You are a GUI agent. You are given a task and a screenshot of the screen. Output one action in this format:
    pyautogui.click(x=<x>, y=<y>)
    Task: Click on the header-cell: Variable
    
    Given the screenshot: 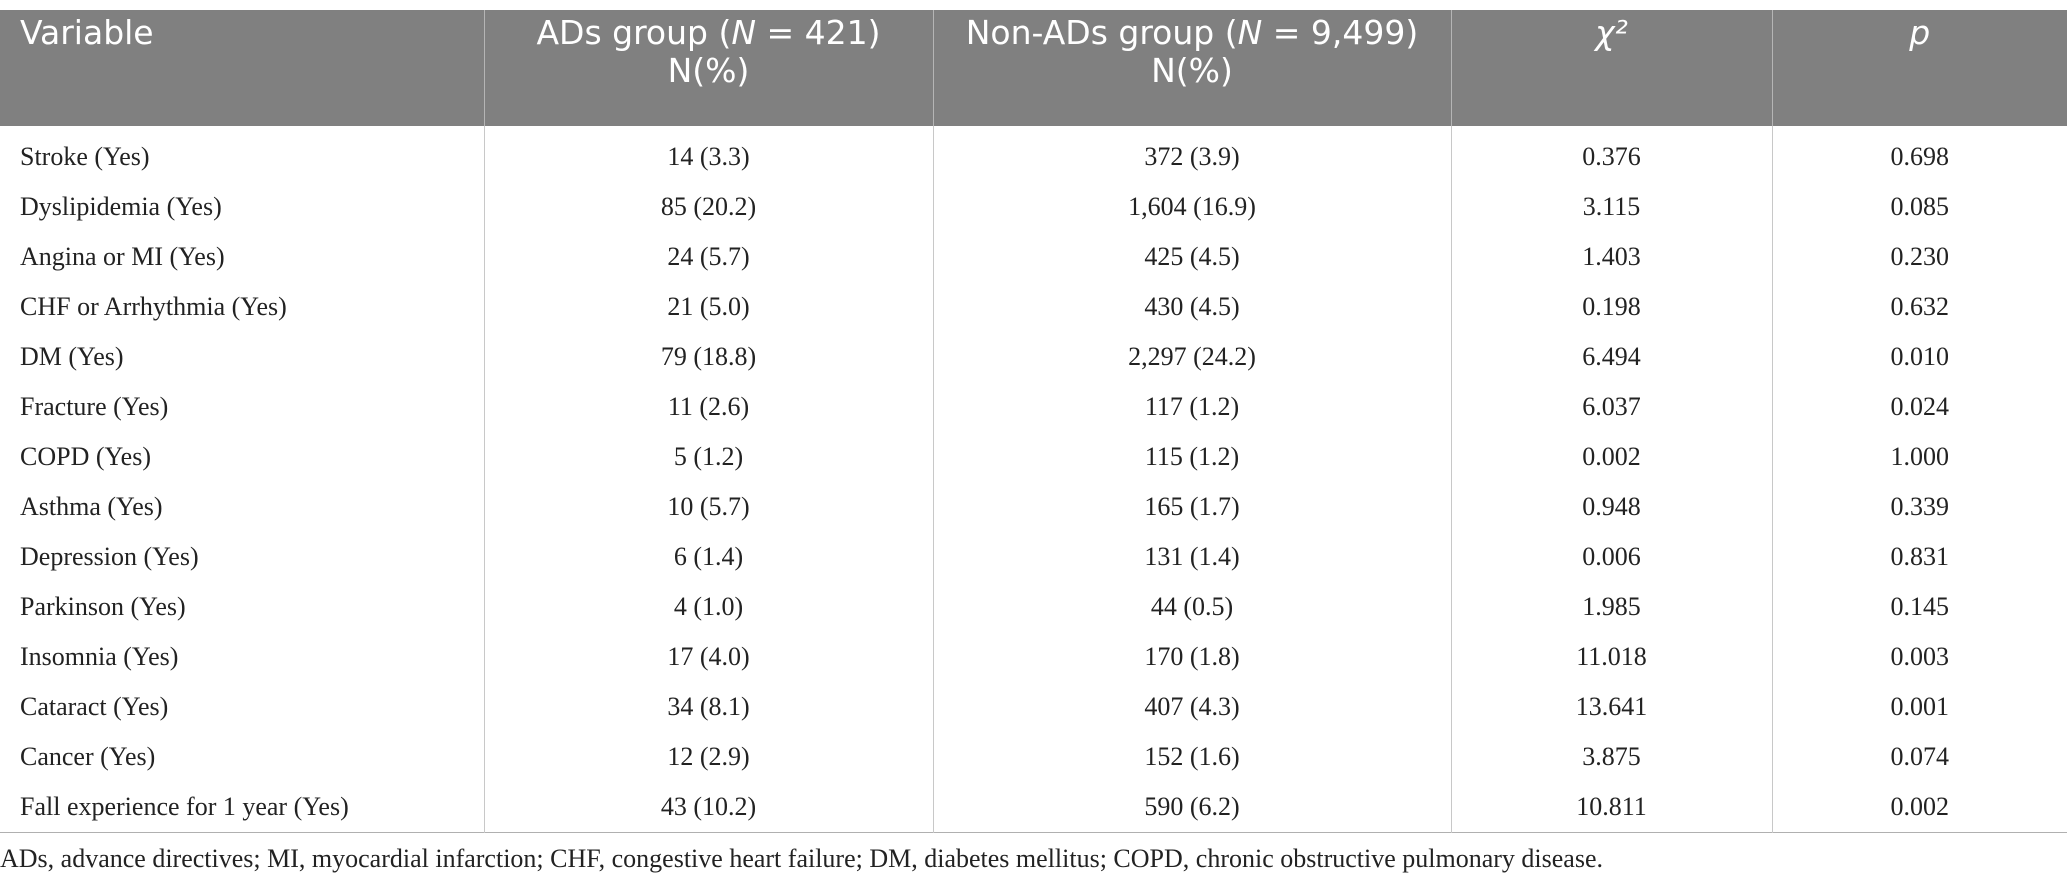 What is the action you would take?
    pyautogui.click(x=242, y=68)
    